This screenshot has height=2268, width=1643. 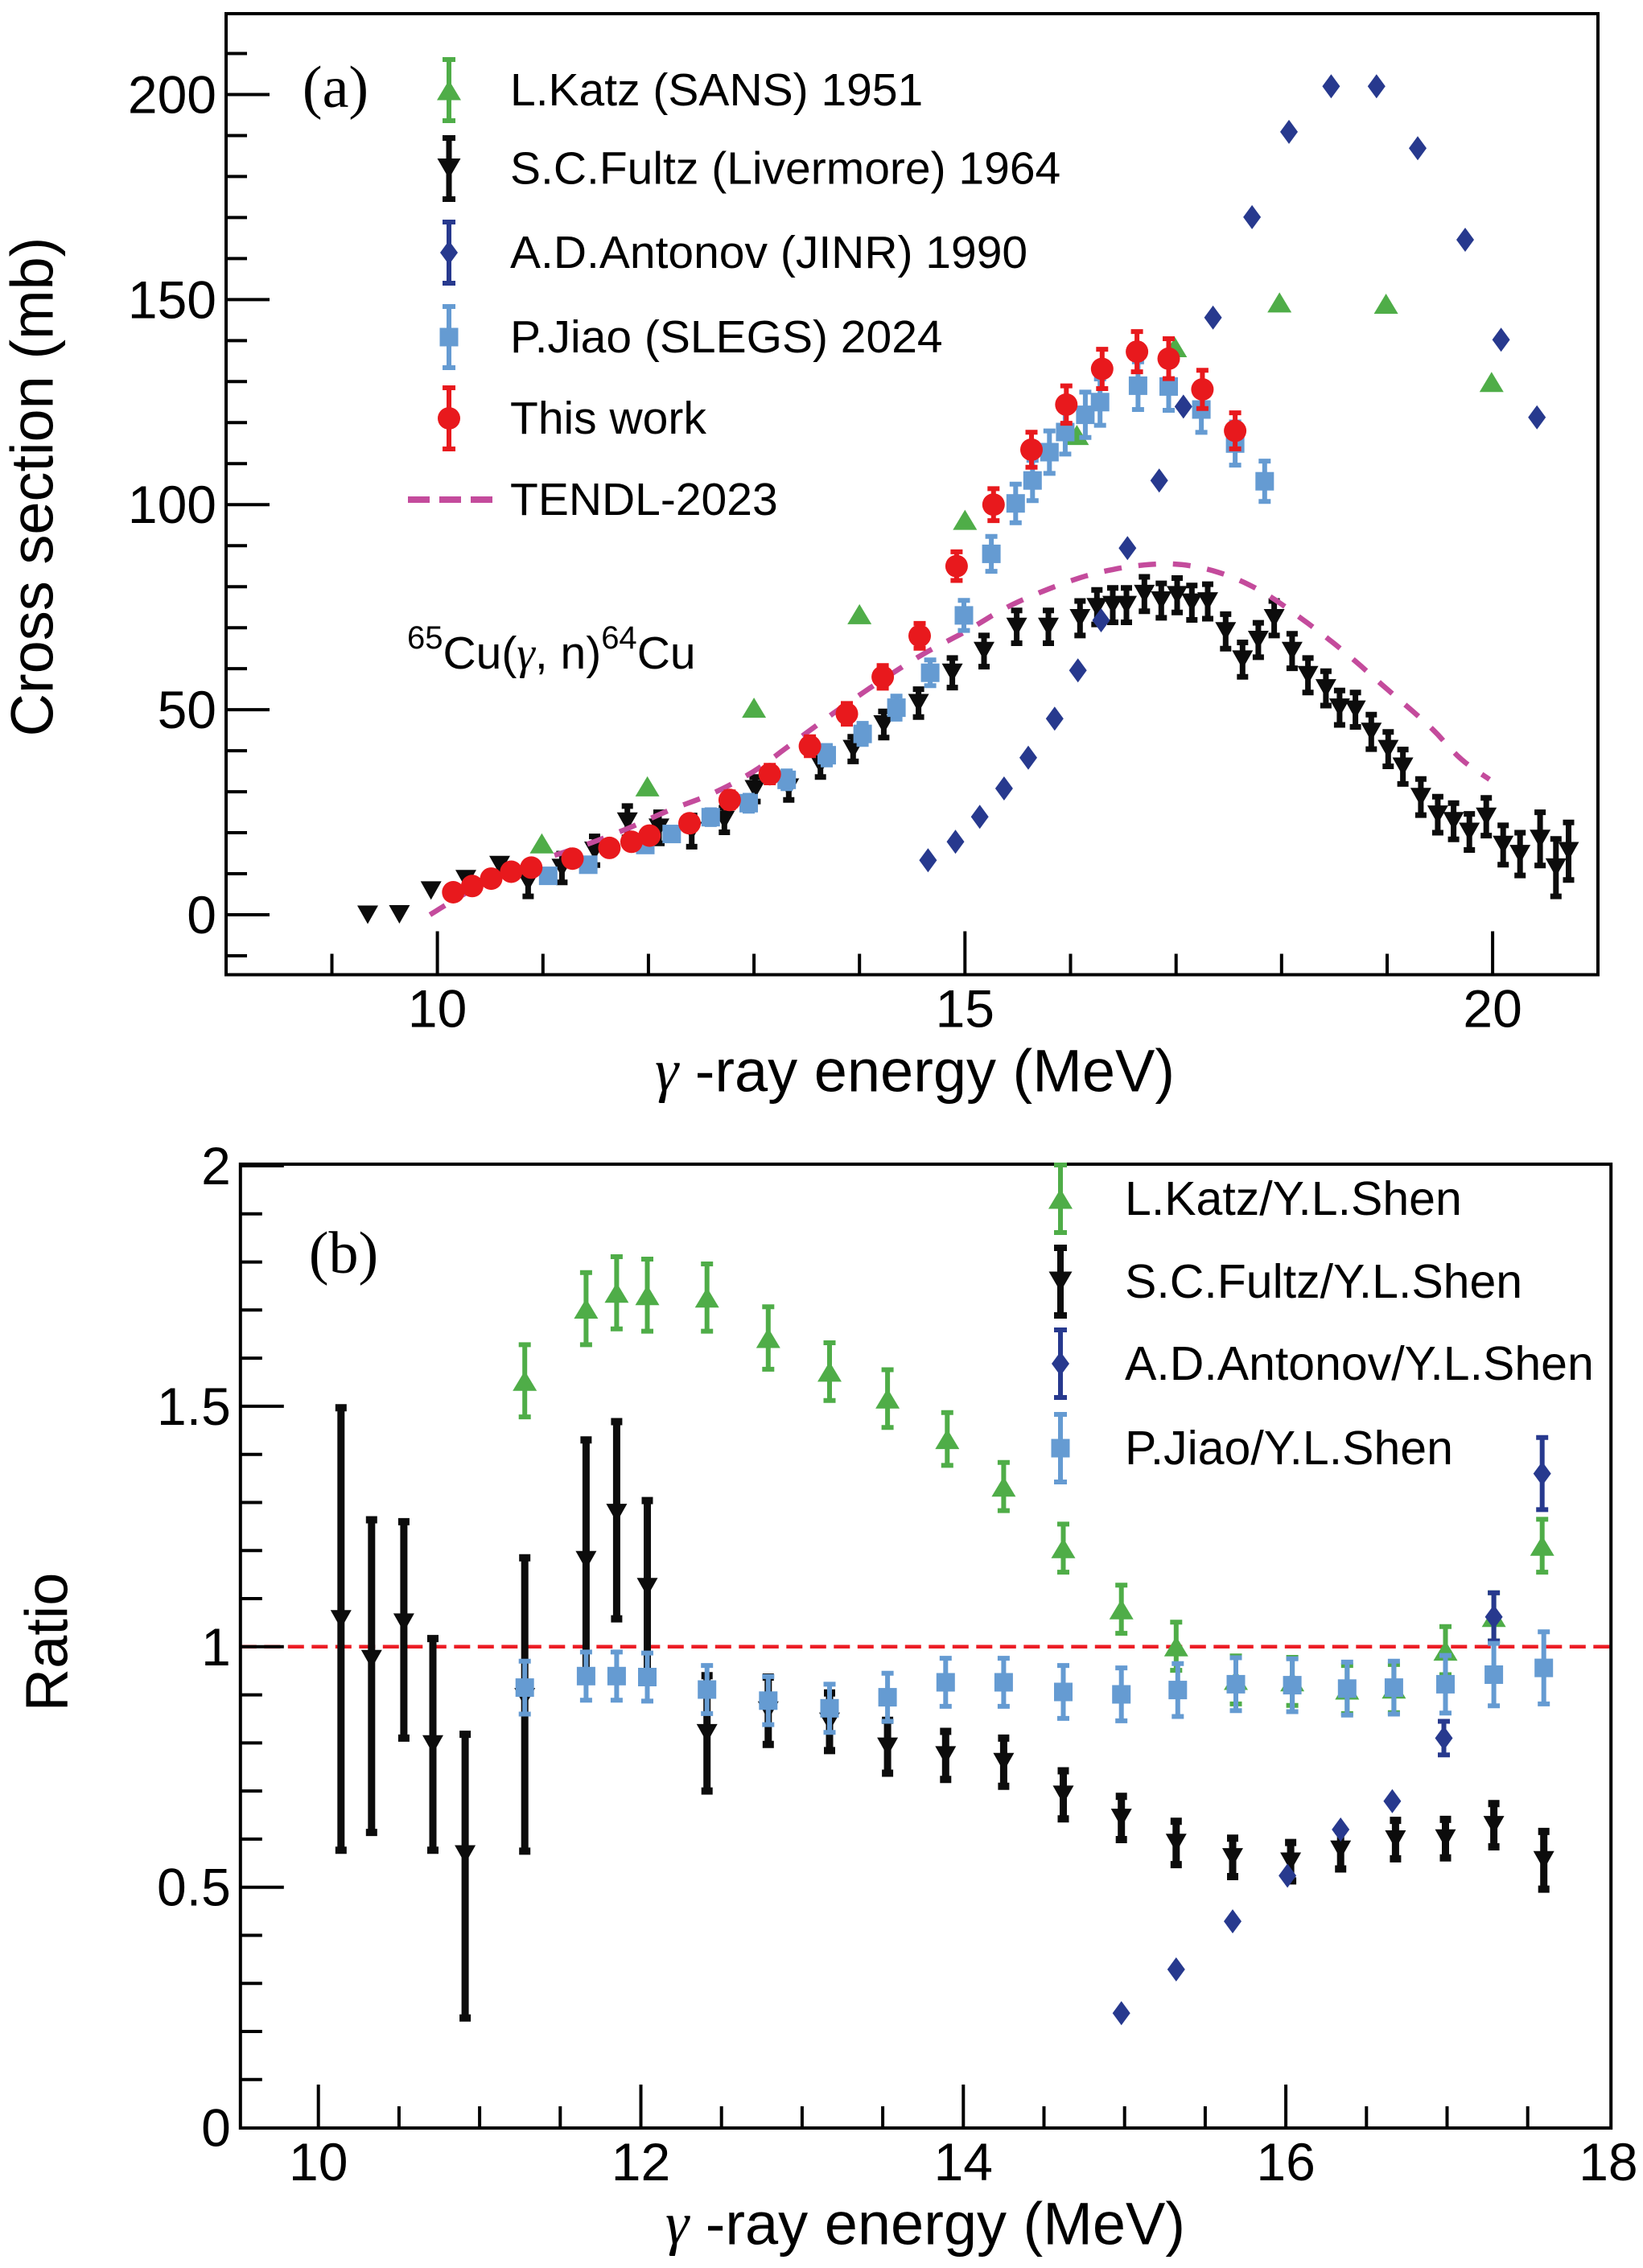 I want to click on svg-text: 16, so click(x=1285, y=2162).